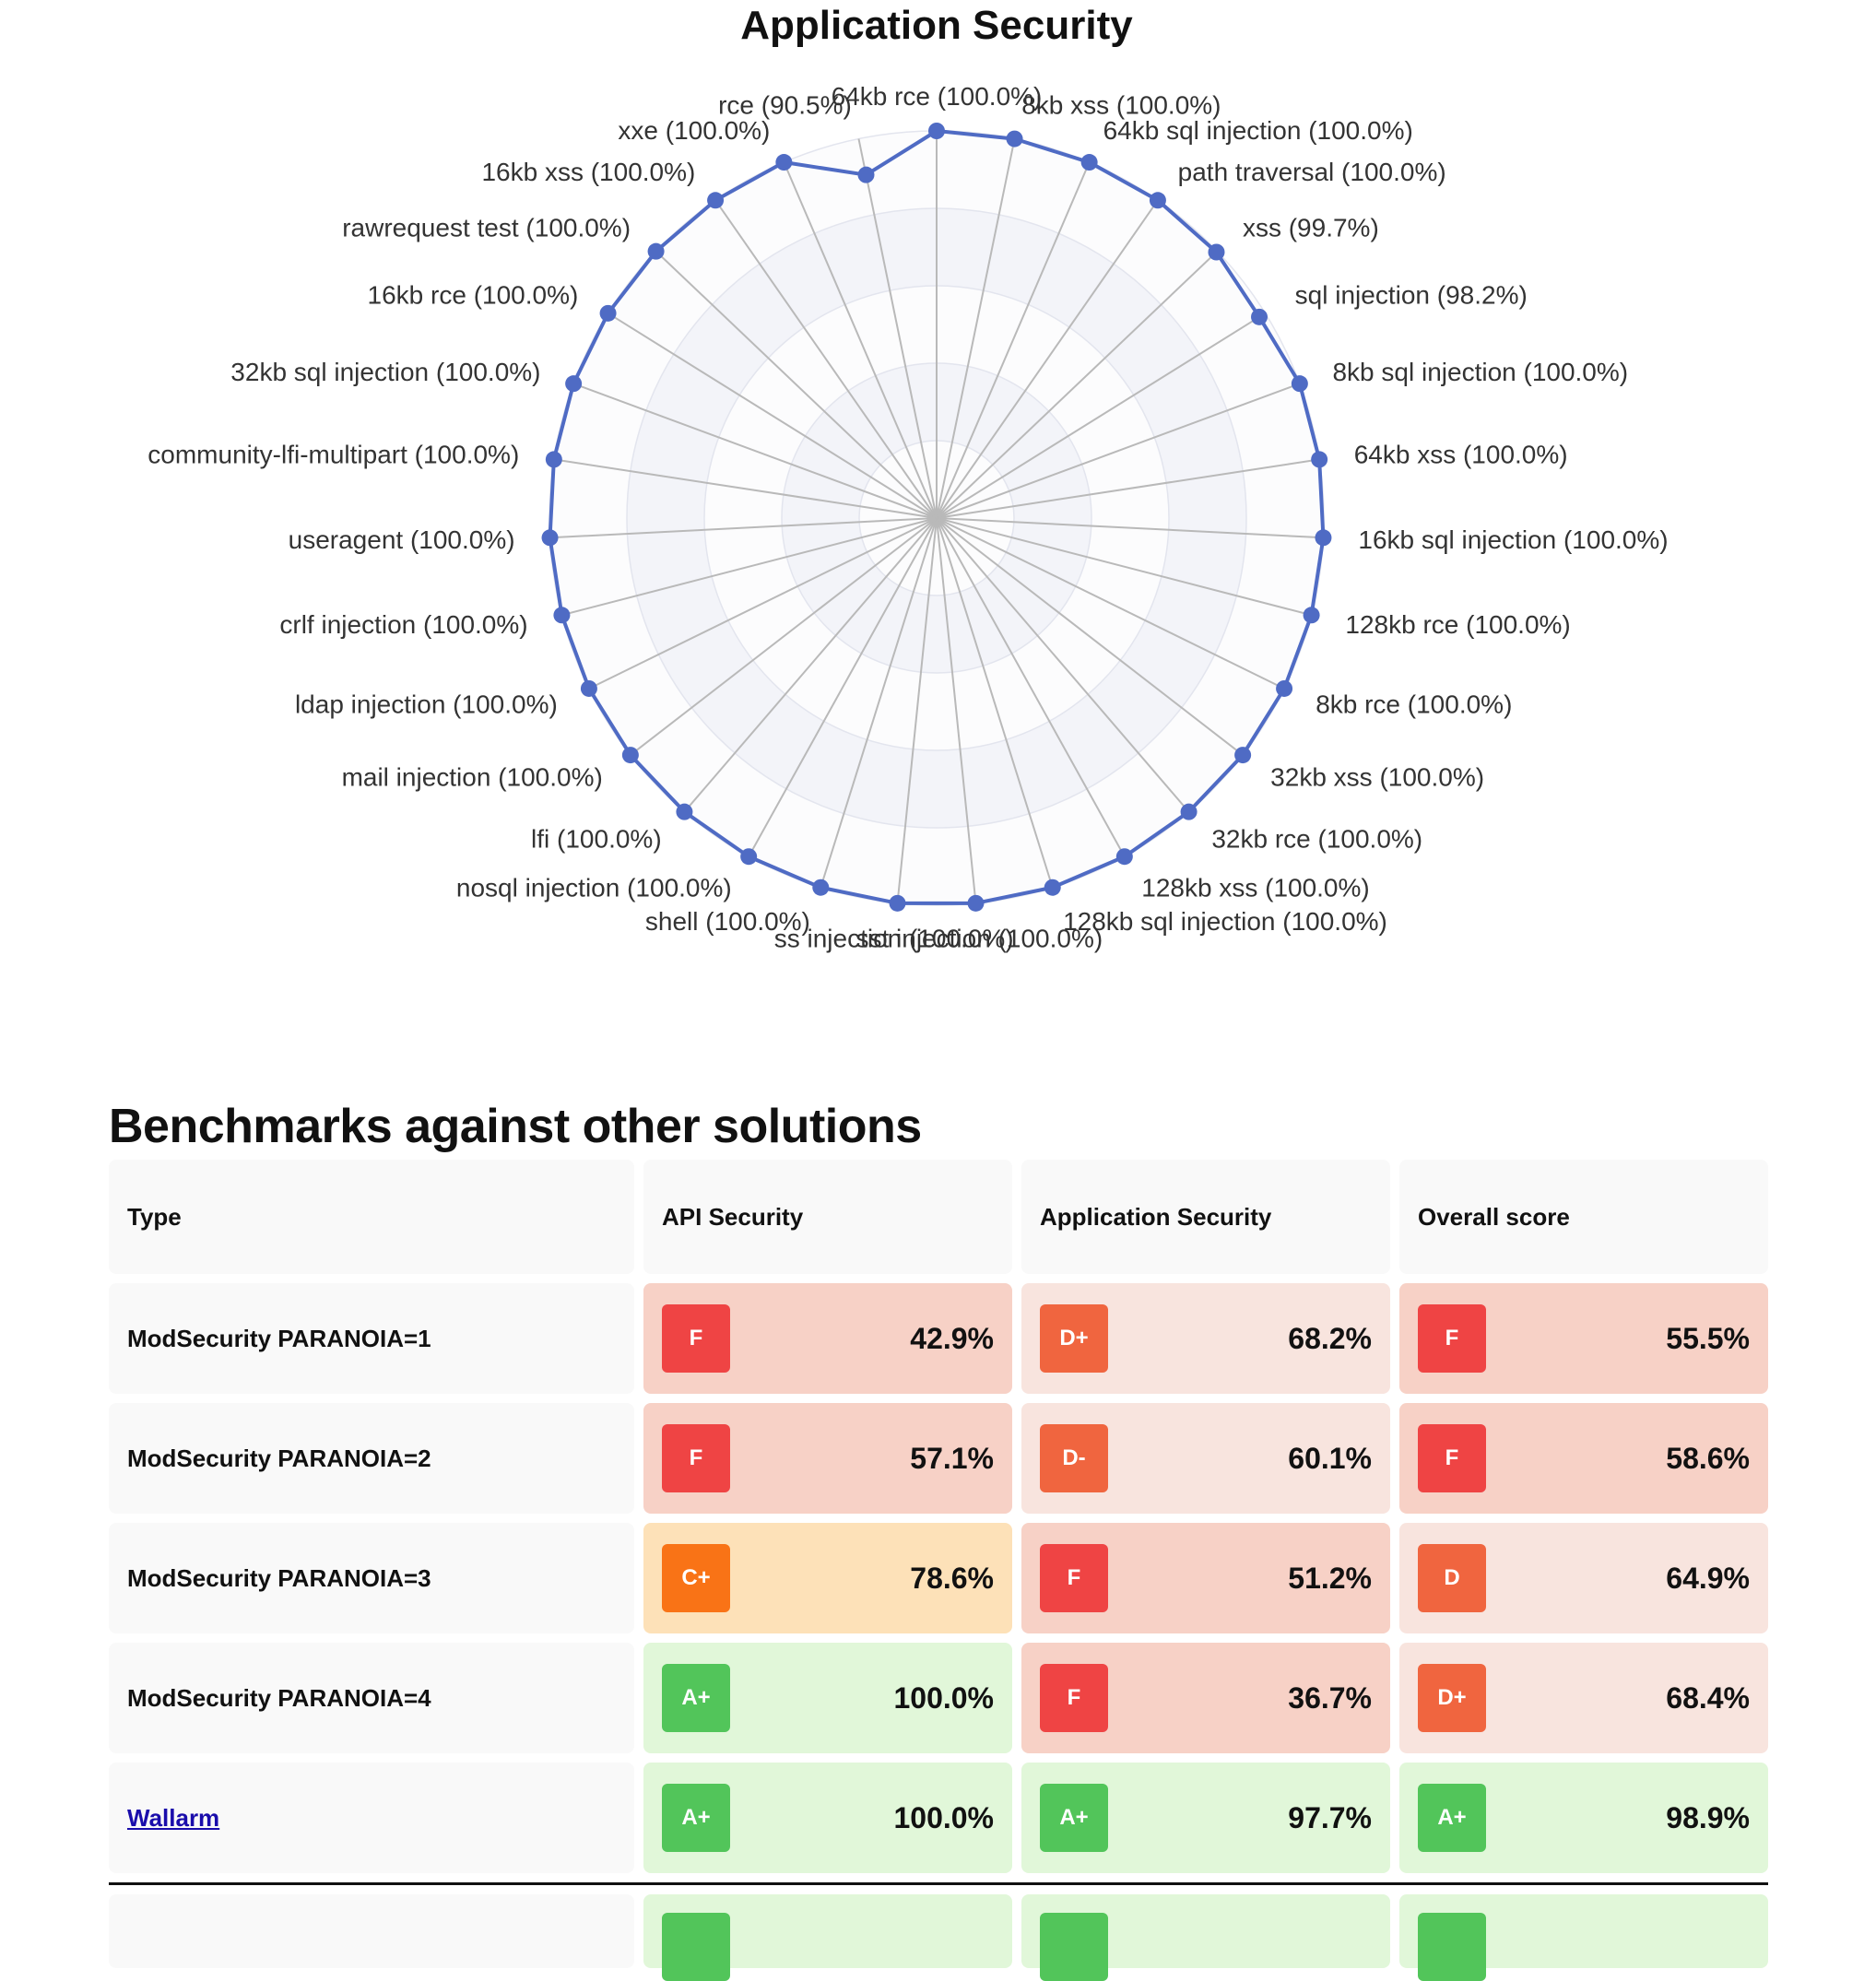  I want to click on radar-axis-label: community-lfi-multipart (100.0%), so click(333, 455).